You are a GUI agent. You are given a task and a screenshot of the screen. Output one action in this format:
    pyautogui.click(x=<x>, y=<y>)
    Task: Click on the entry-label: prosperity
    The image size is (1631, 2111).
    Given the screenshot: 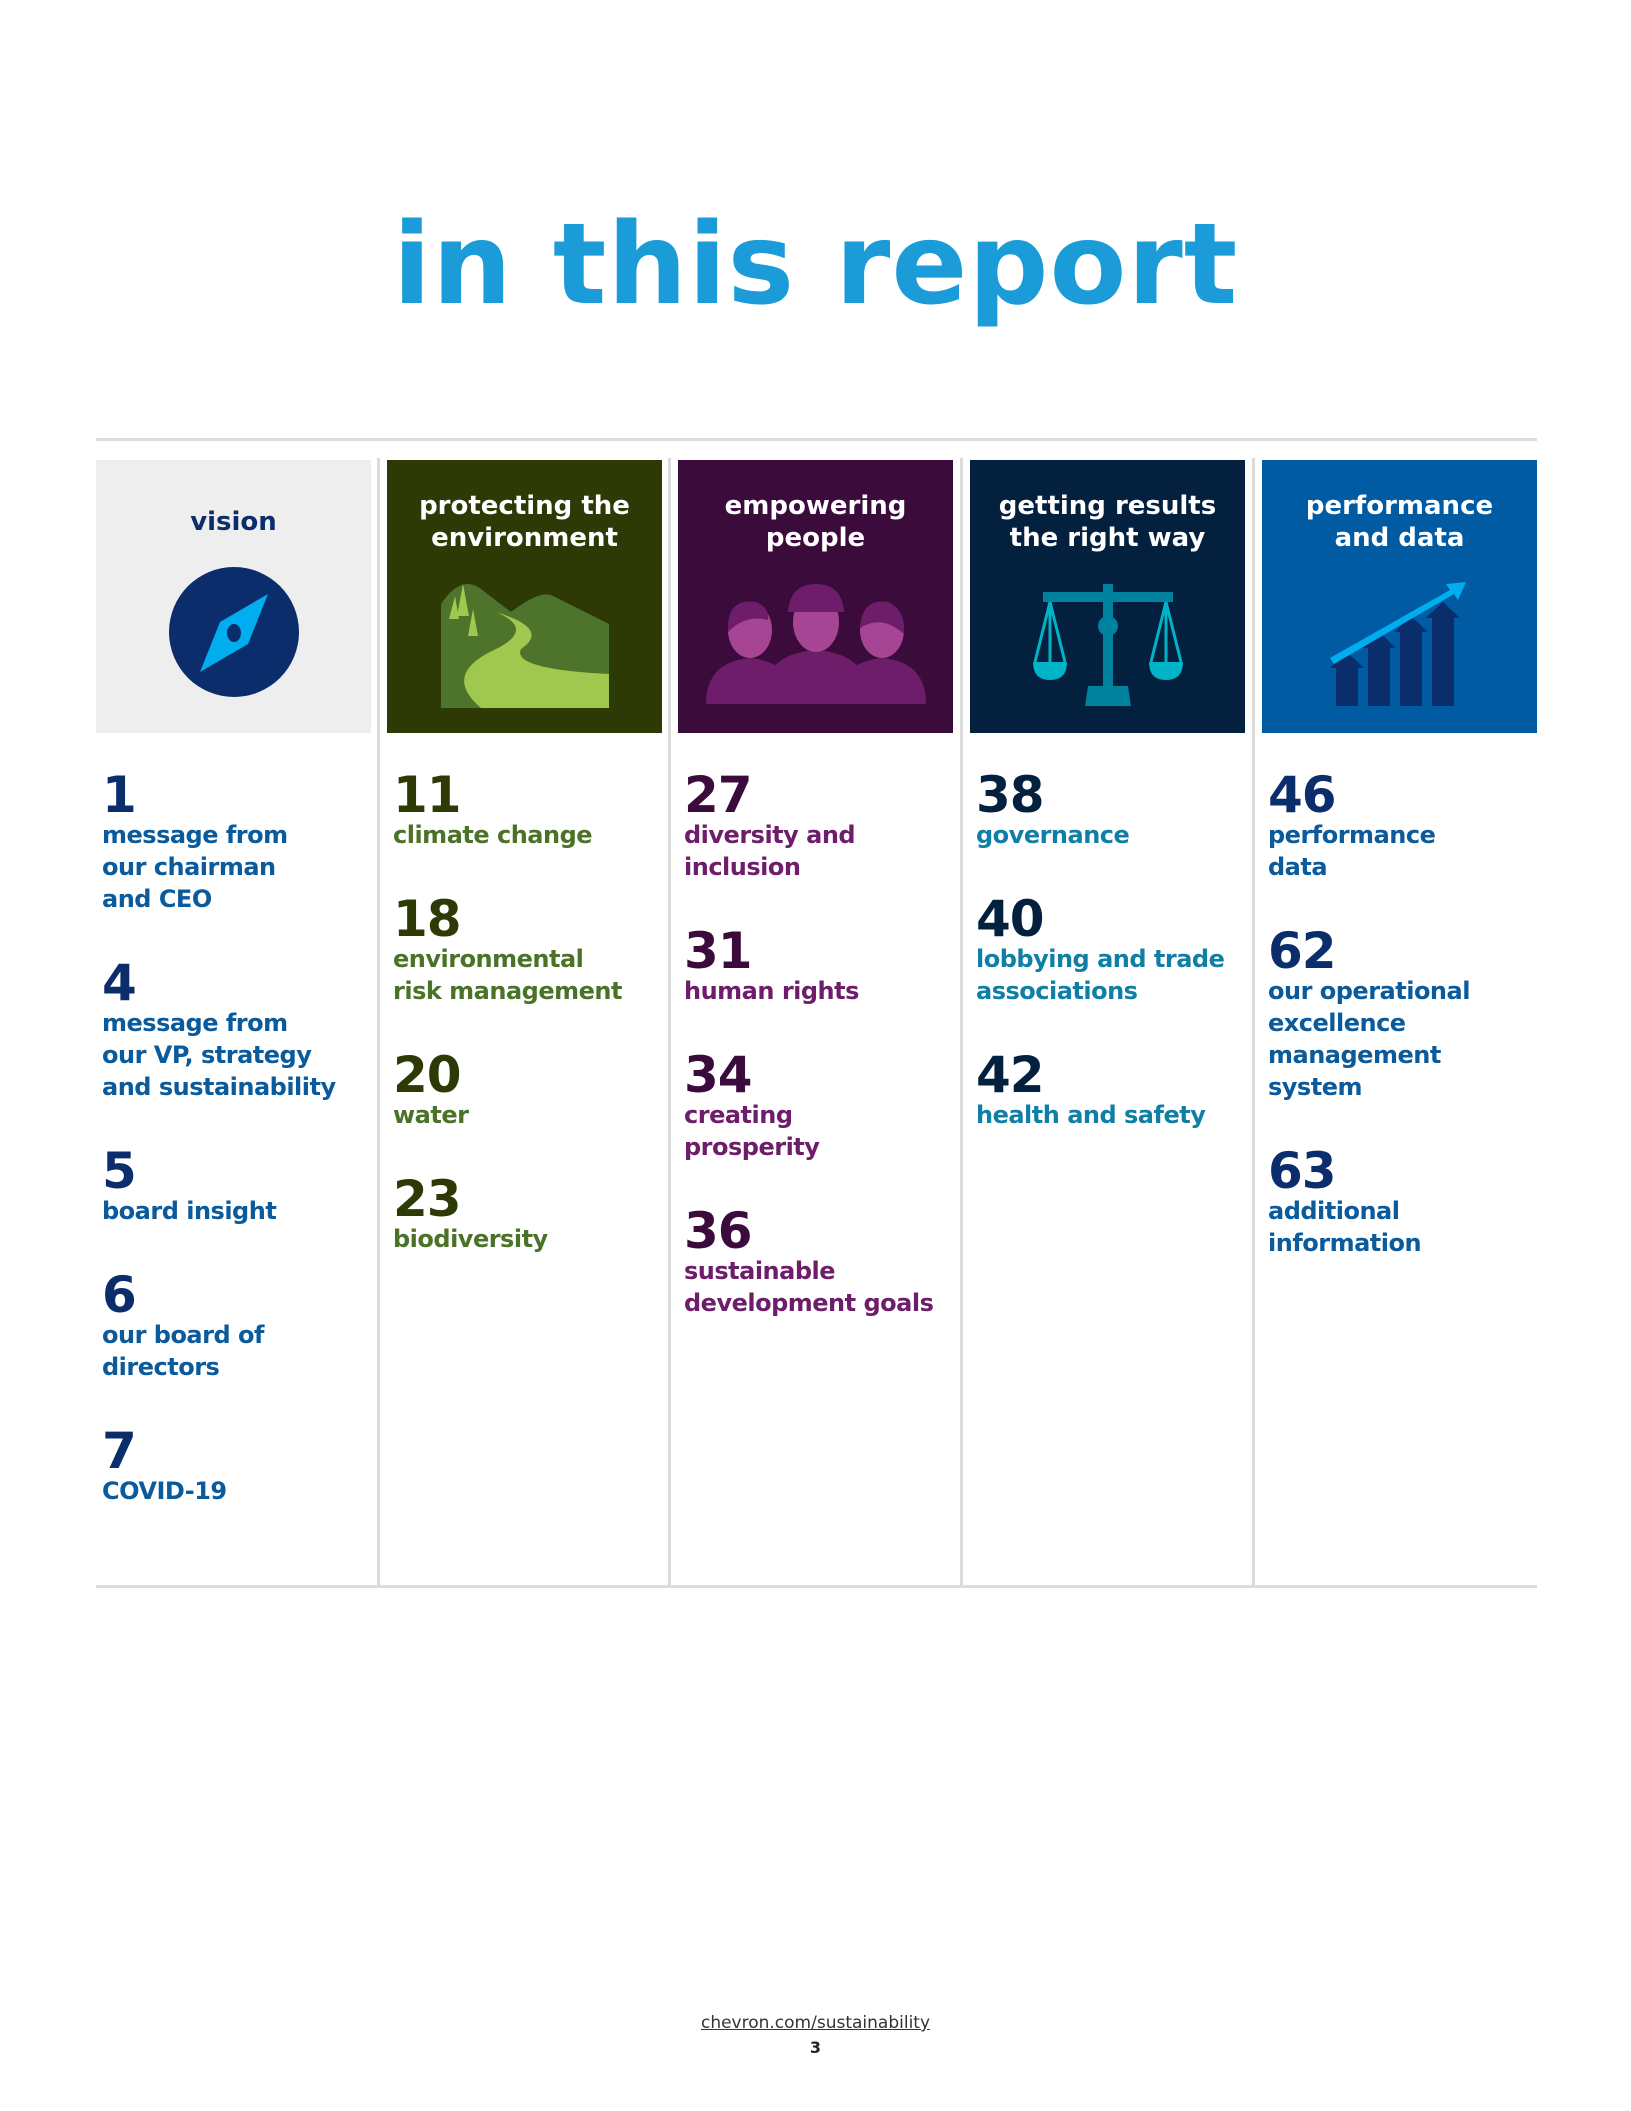 What is the action you would take?
    pyautogui.click(x=752, y=1147)
    